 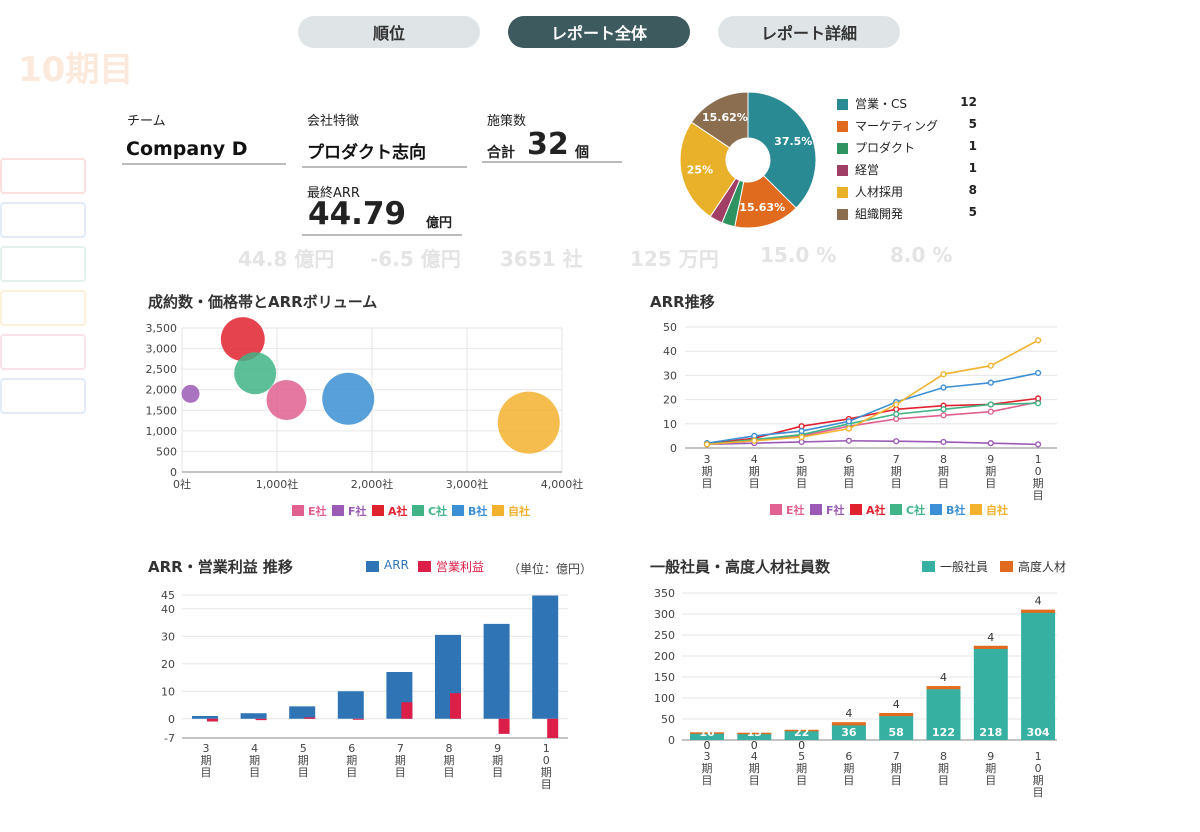 I want to click on legend-name: 営業・CS, so click(x=881, y=104).